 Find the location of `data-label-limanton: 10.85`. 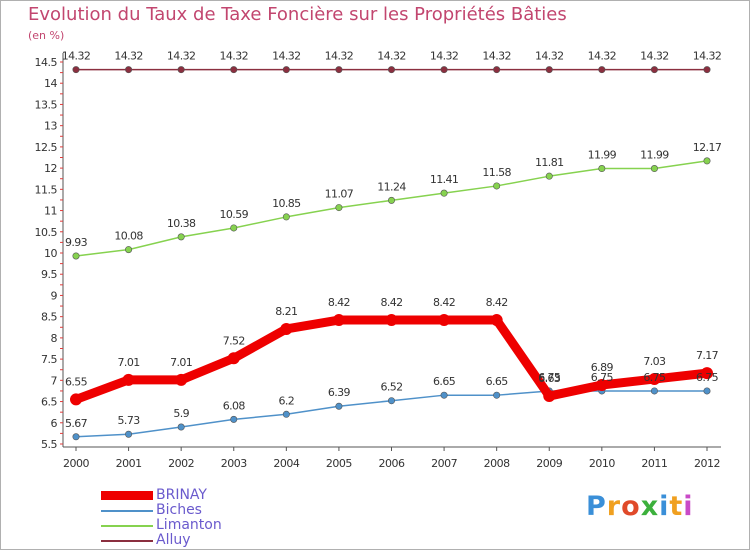

data-label-limanton: 10.85 is located at coordinates (286, 203).